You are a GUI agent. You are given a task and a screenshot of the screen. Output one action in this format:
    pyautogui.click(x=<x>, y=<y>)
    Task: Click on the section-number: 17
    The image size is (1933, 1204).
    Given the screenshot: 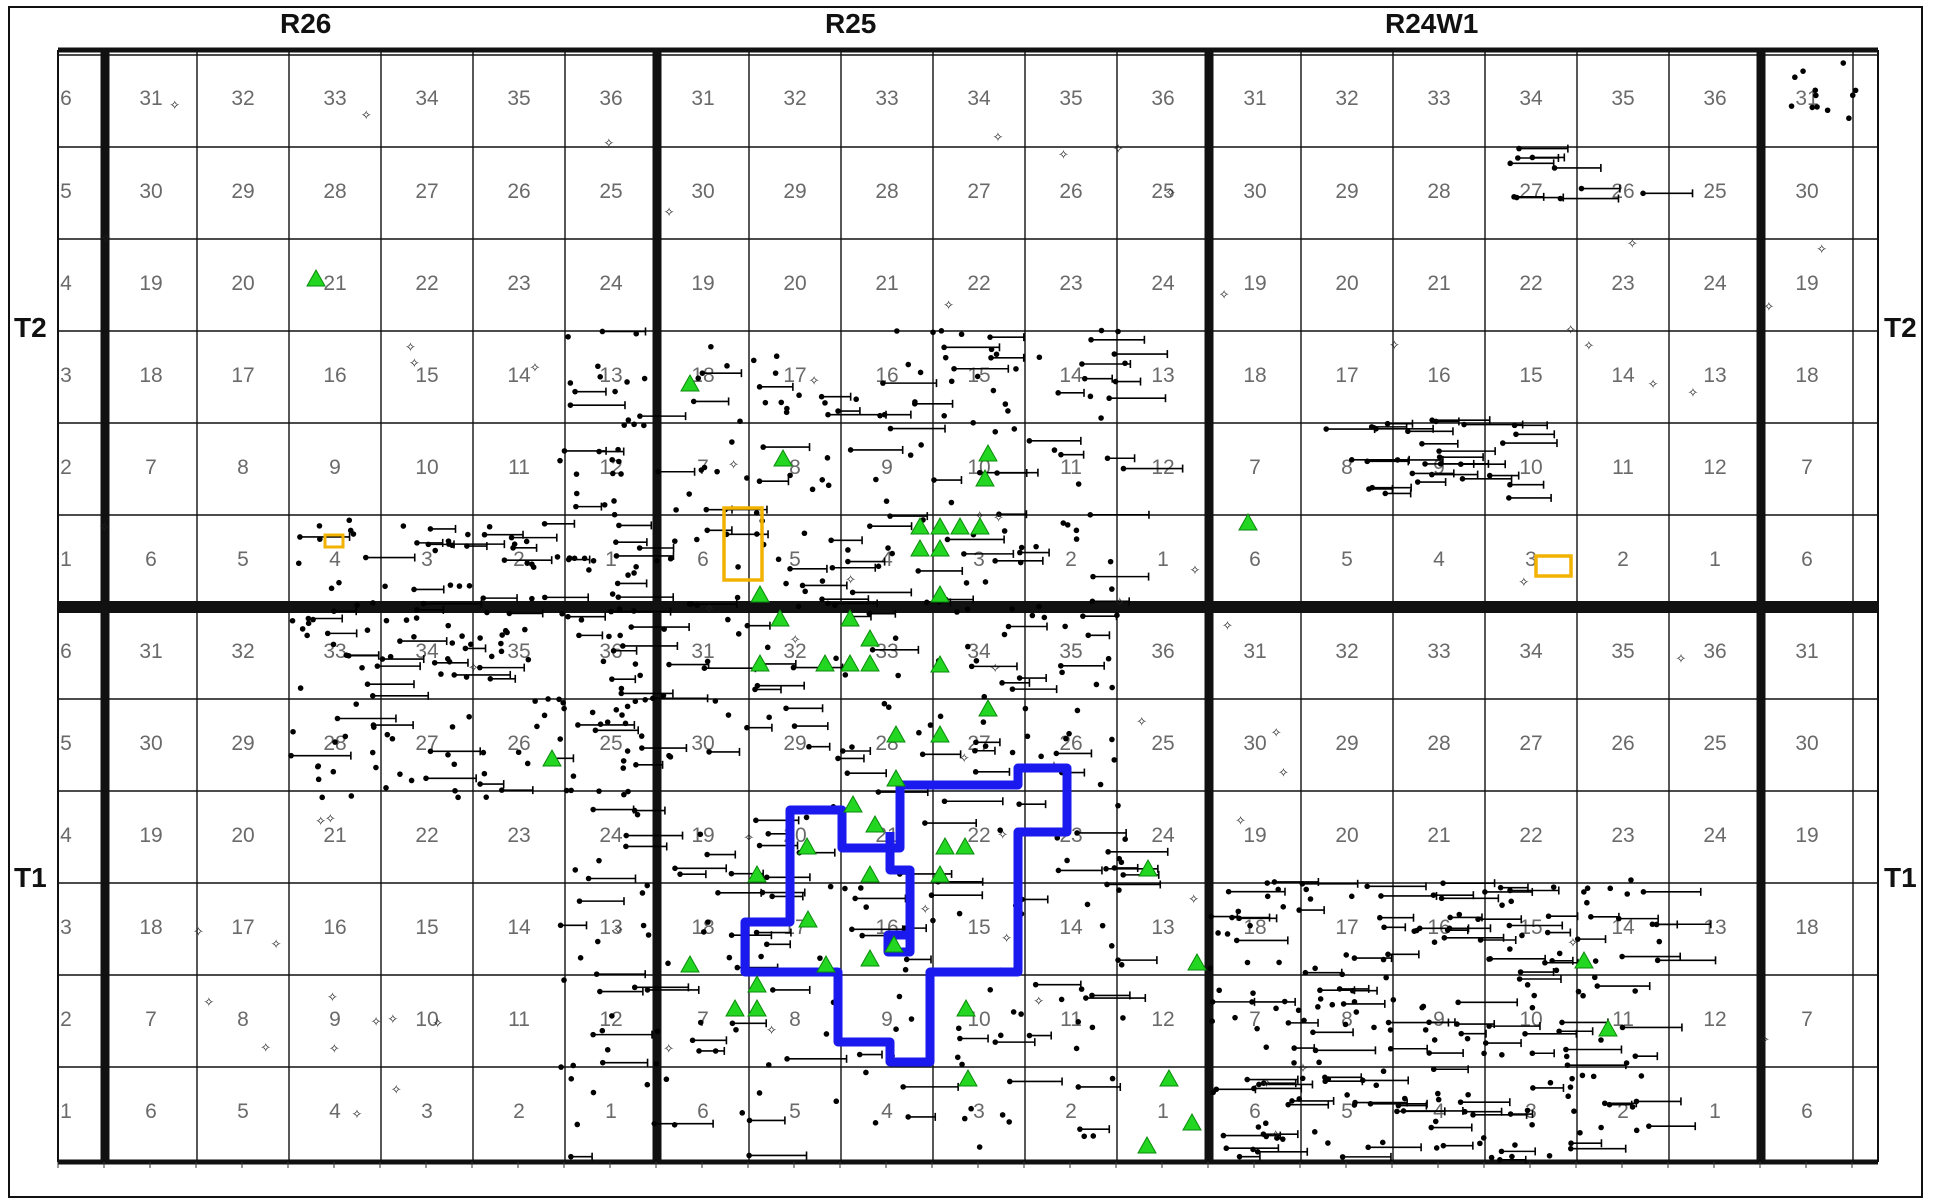 What is the action you would take?
    pyautogui.click(x=794, y=375)
    